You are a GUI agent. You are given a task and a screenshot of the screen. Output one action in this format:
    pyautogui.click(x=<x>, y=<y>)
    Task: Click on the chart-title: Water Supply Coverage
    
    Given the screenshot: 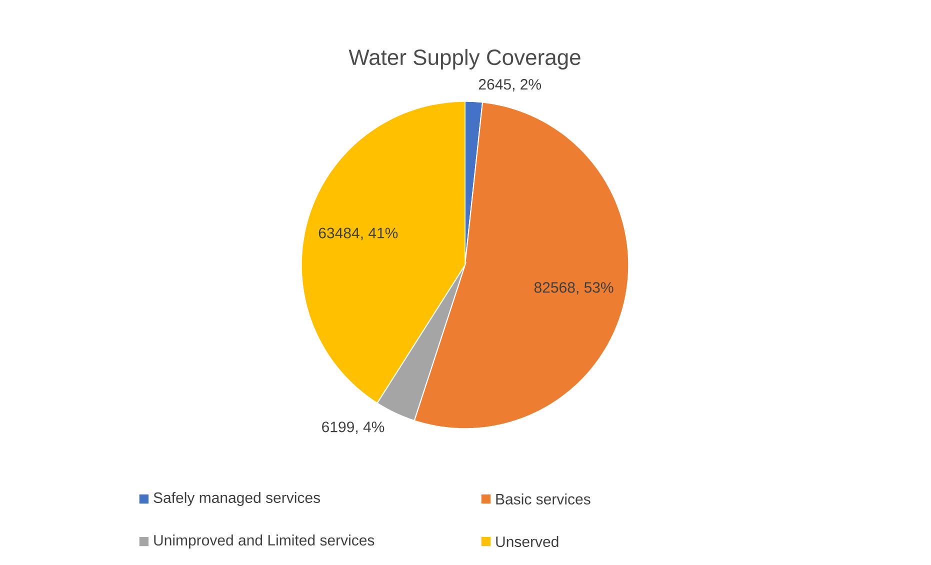 What is the action you would take?
    pyautogui.click(x=464, y=59)
    